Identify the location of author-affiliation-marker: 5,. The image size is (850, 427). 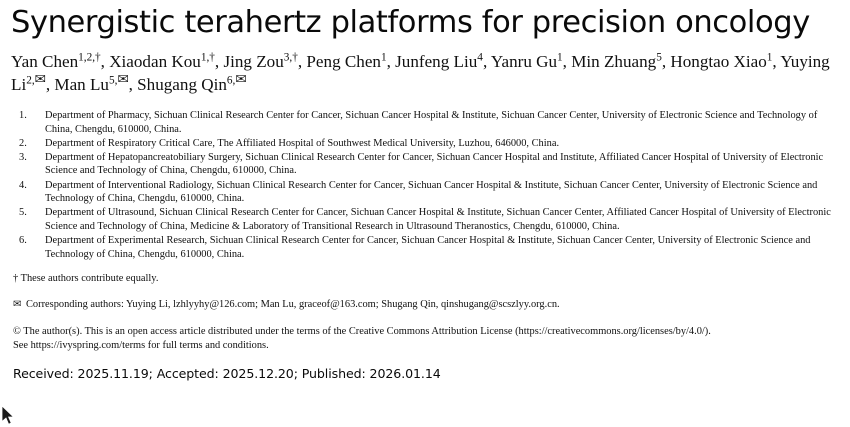
(113, 79).